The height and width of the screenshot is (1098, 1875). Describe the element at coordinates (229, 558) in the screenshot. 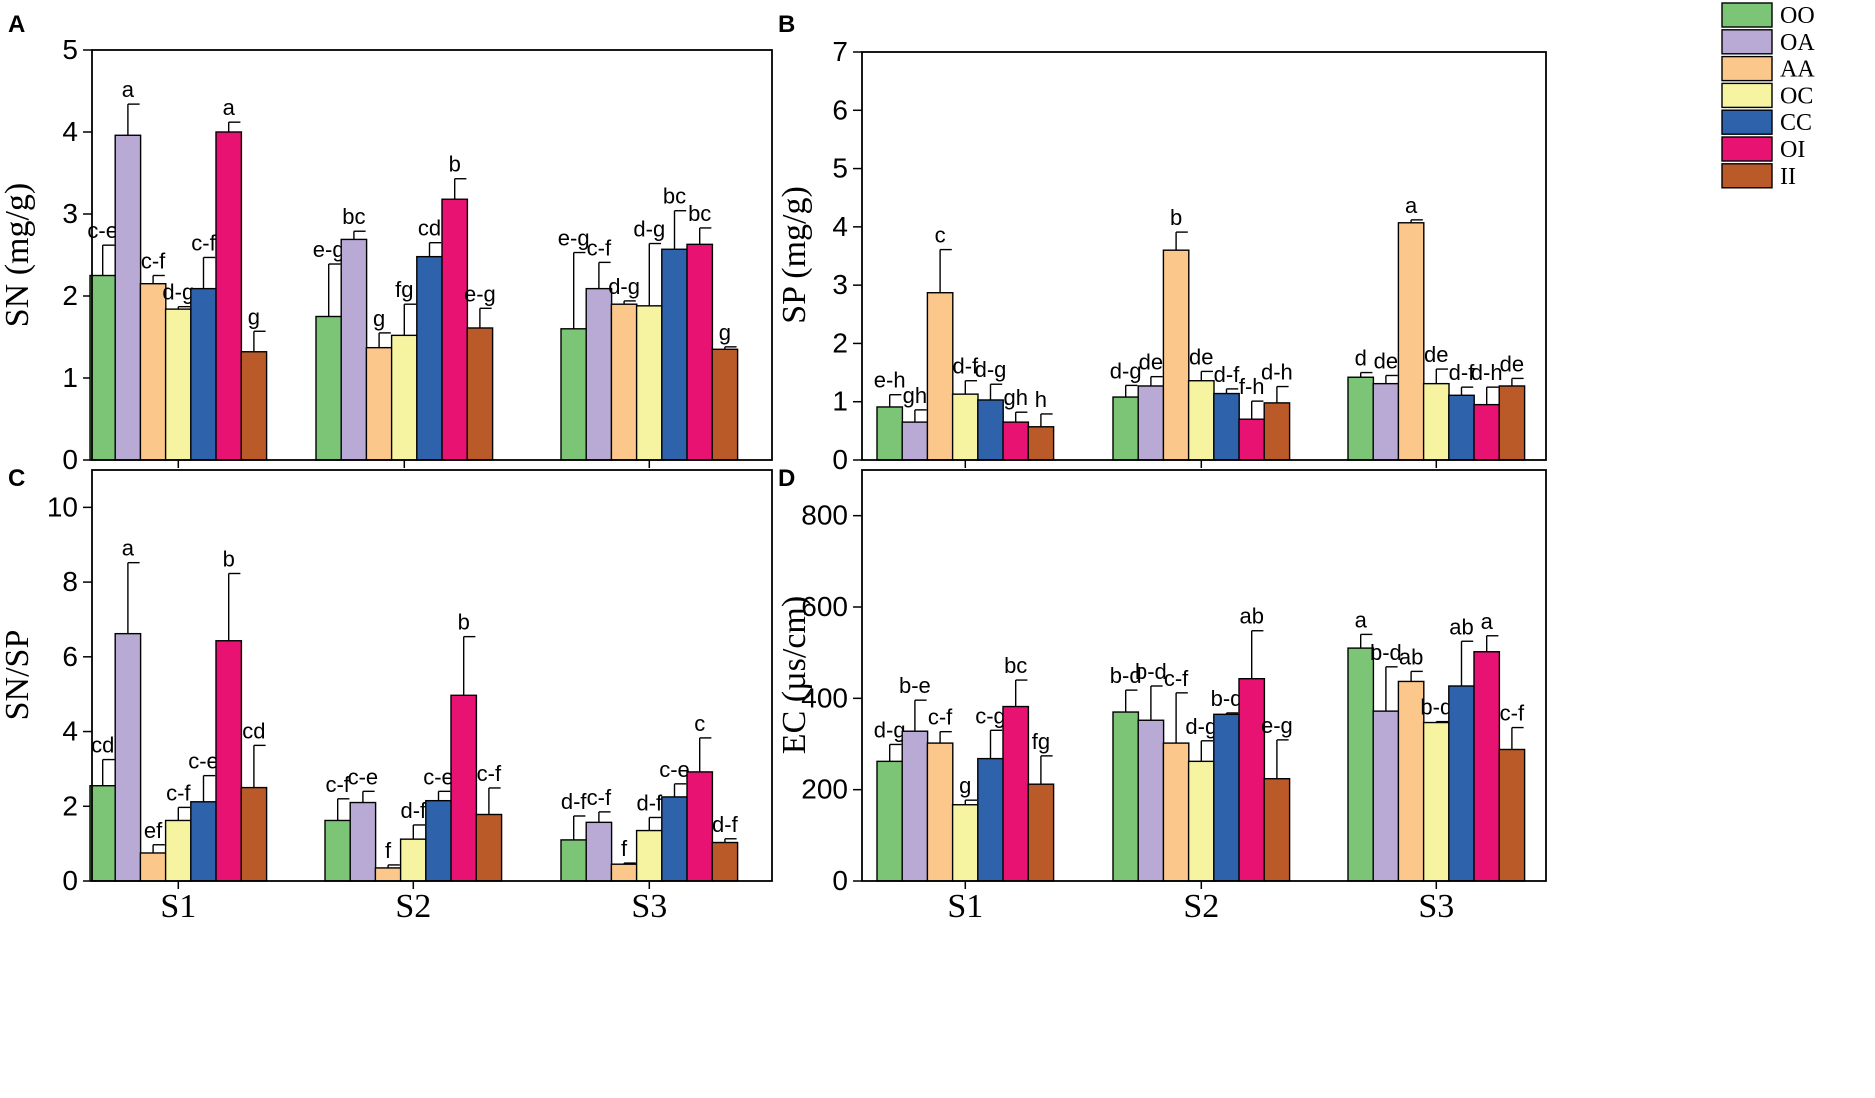

I see `significance-label: b` at that location.